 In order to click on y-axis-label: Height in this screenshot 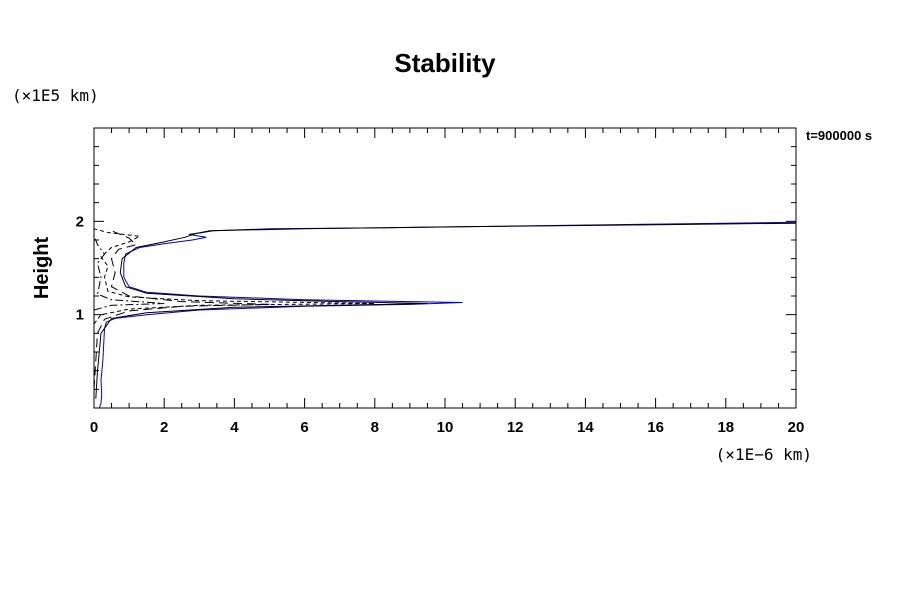, I will do `click(42, 268)`.